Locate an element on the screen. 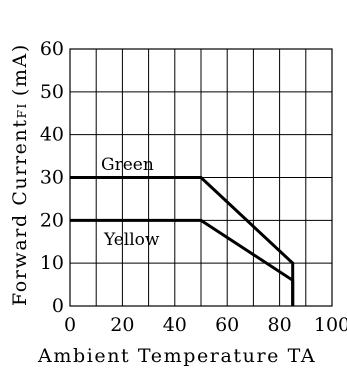 The image size is (347, 370). x-tick-label-20: 20 is located at coordinates (122, 325).